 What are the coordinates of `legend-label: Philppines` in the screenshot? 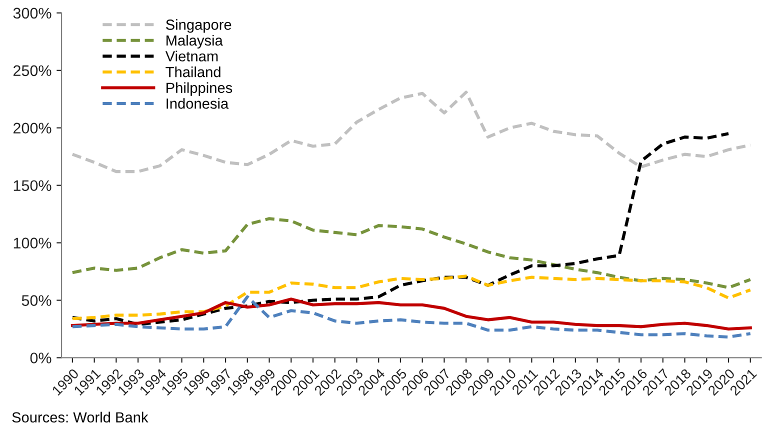 It's located at (199, 89).